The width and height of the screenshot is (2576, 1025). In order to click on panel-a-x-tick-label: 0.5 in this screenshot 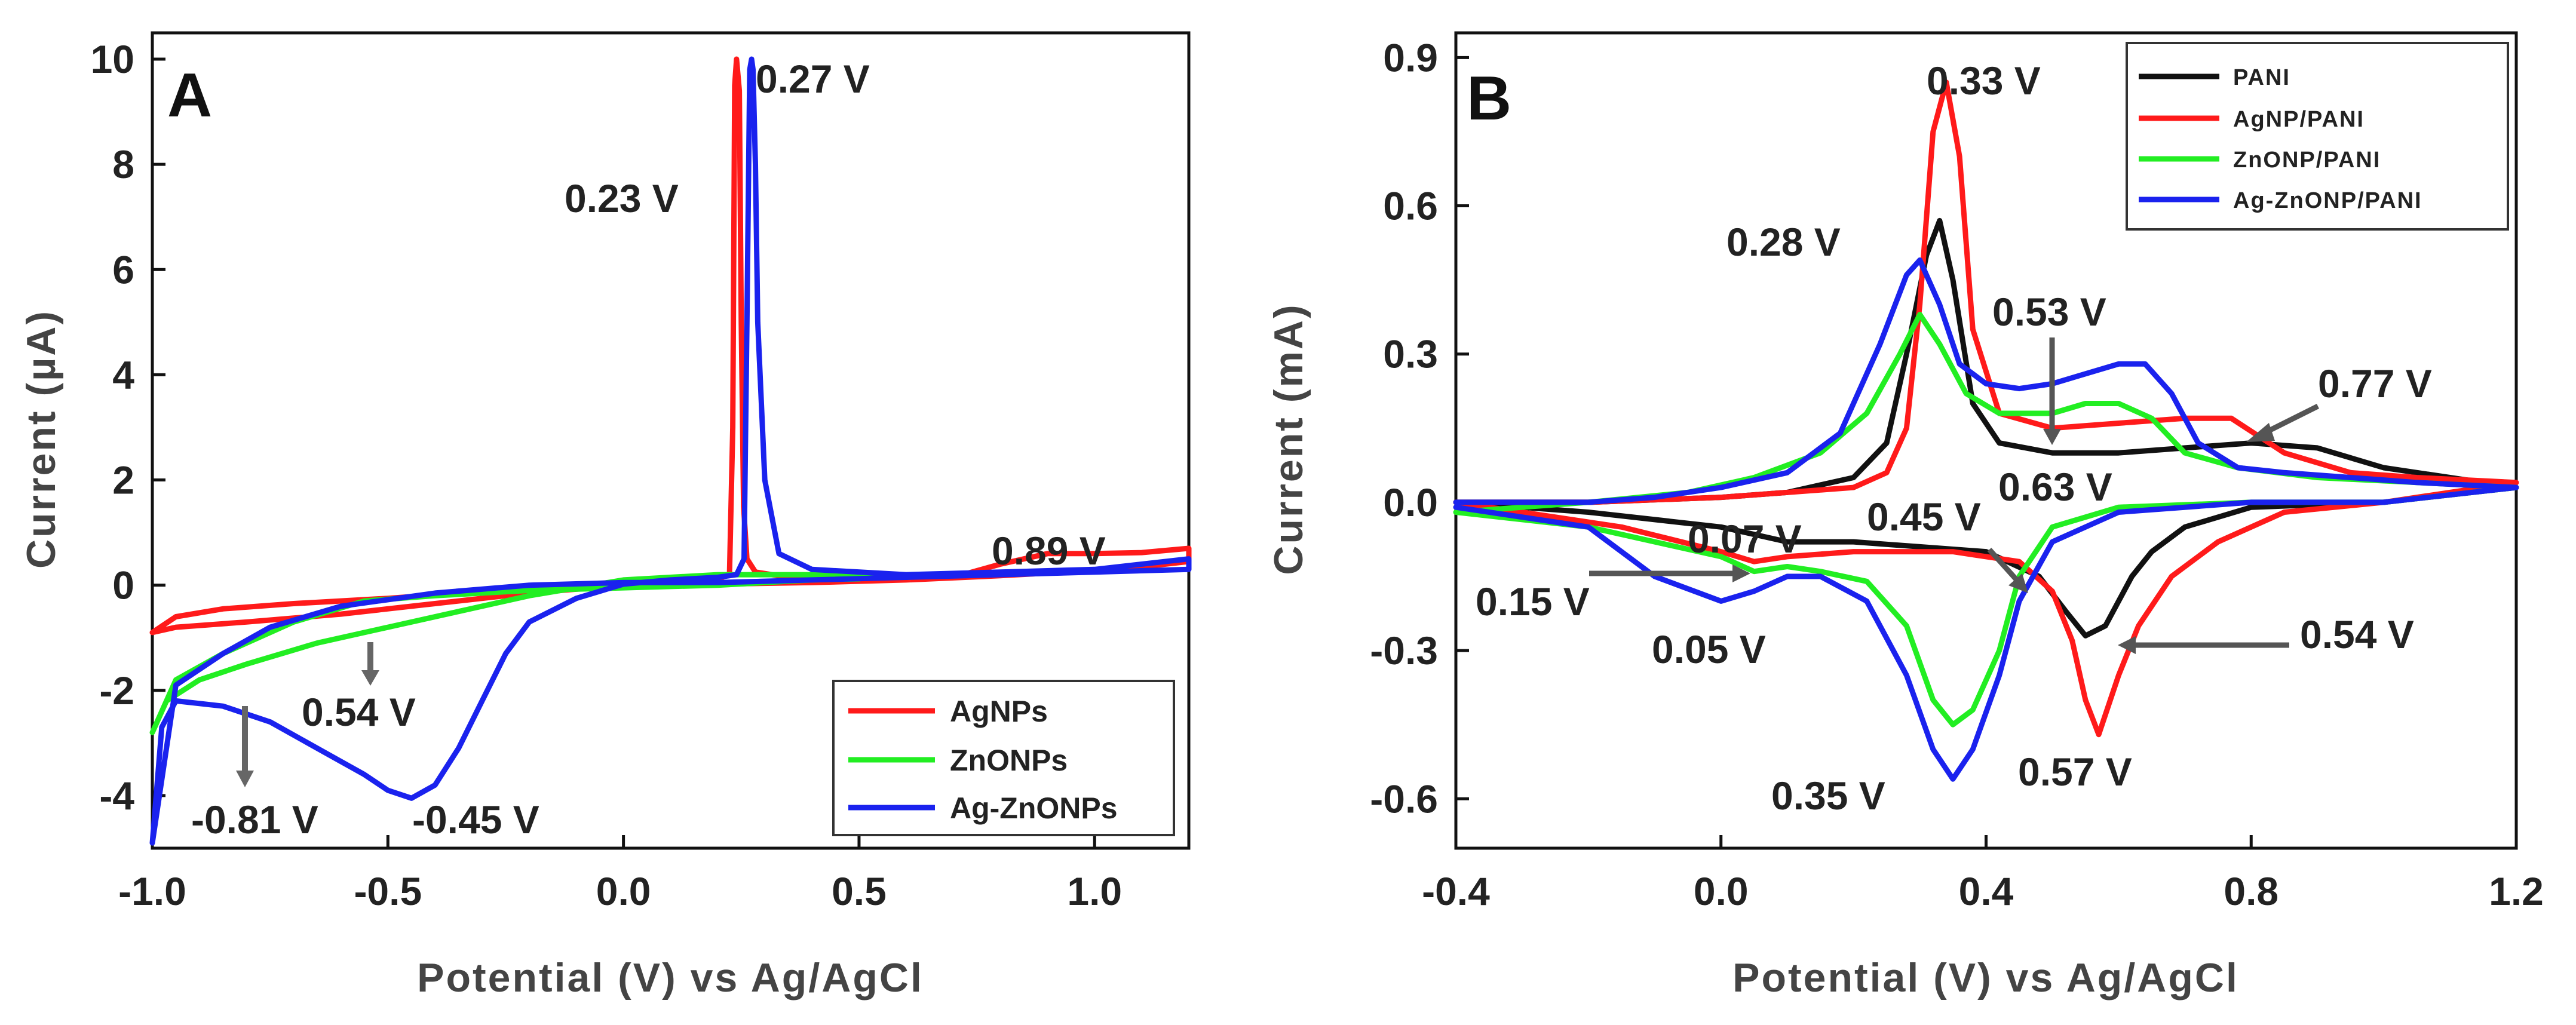, I will do `click(859, 891)`.